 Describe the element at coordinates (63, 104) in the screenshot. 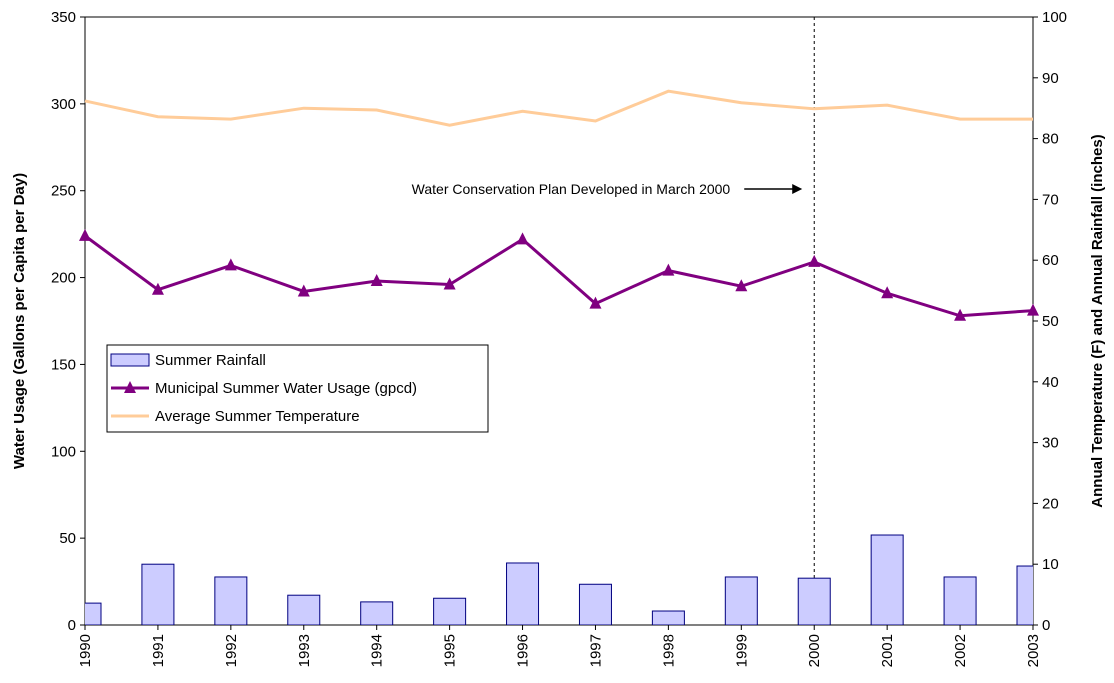

I see `y-tick-label: 300` at that location.